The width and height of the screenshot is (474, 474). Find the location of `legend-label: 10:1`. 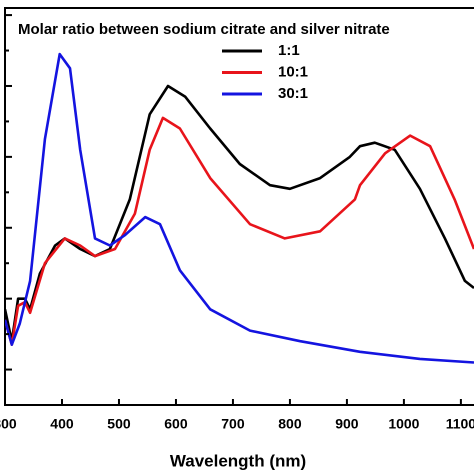

legend-label: 10:1 is located at coordinates (293, 71).